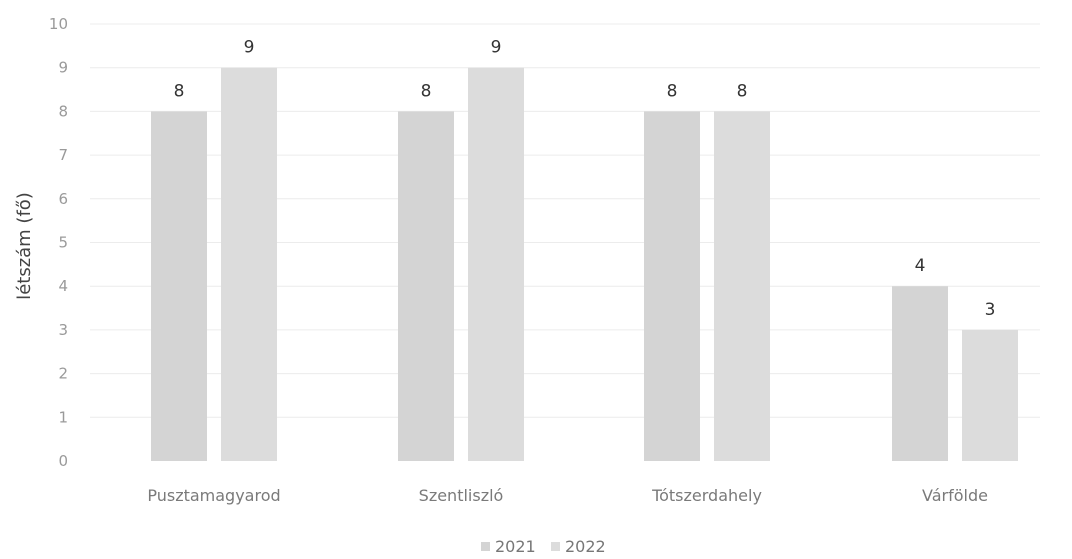  I want to click on y-tick-label: 2, so click(63, 374).